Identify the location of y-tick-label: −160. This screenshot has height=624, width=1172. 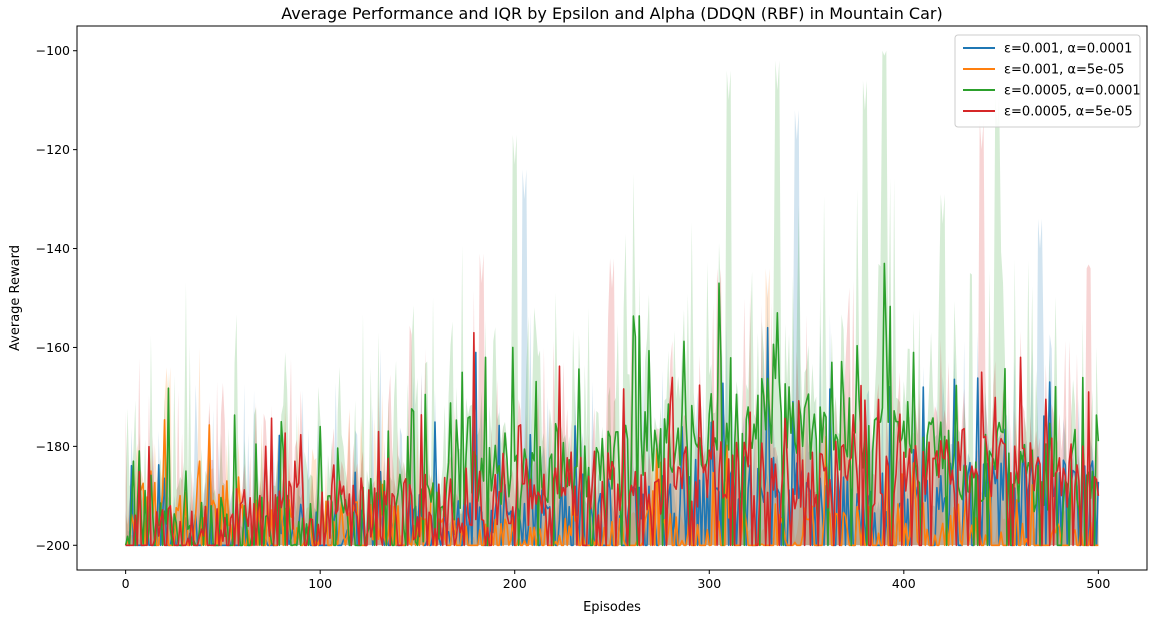
(53, 347).